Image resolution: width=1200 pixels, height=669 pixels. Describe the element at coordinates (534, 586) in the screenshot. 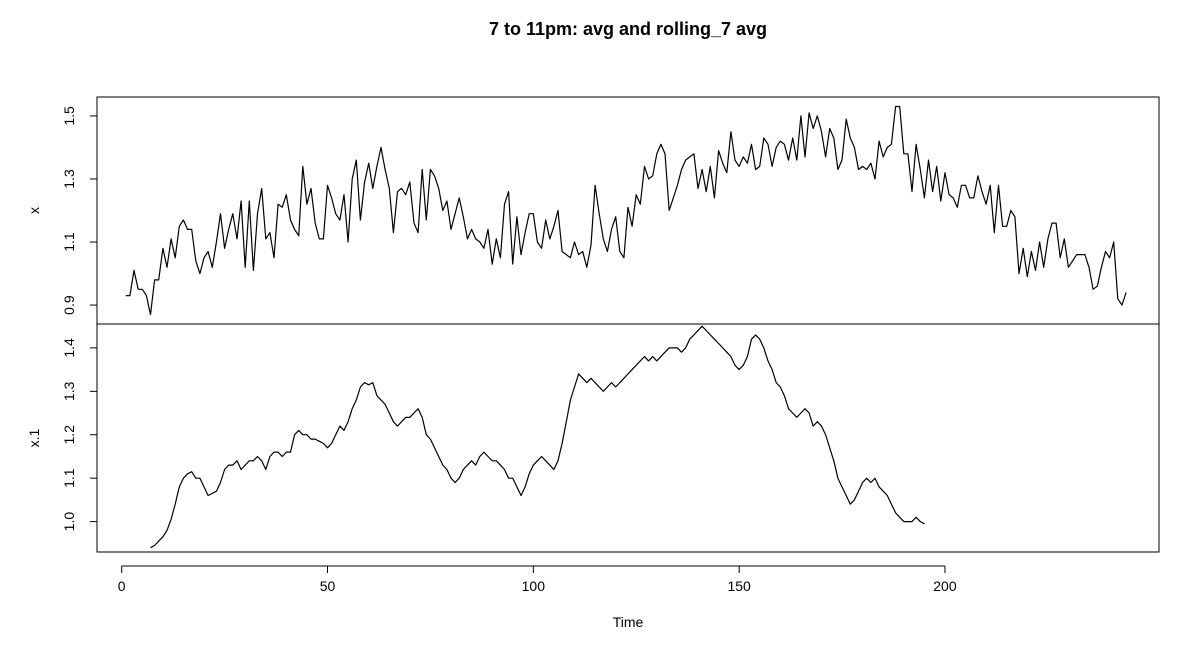

I see `x-tick-label: 100` at that location.